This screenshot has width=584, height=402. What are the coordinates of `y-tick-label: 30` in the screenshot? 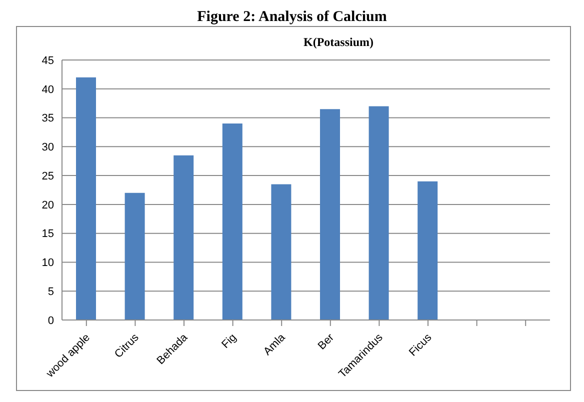 It's located at (48, 148).